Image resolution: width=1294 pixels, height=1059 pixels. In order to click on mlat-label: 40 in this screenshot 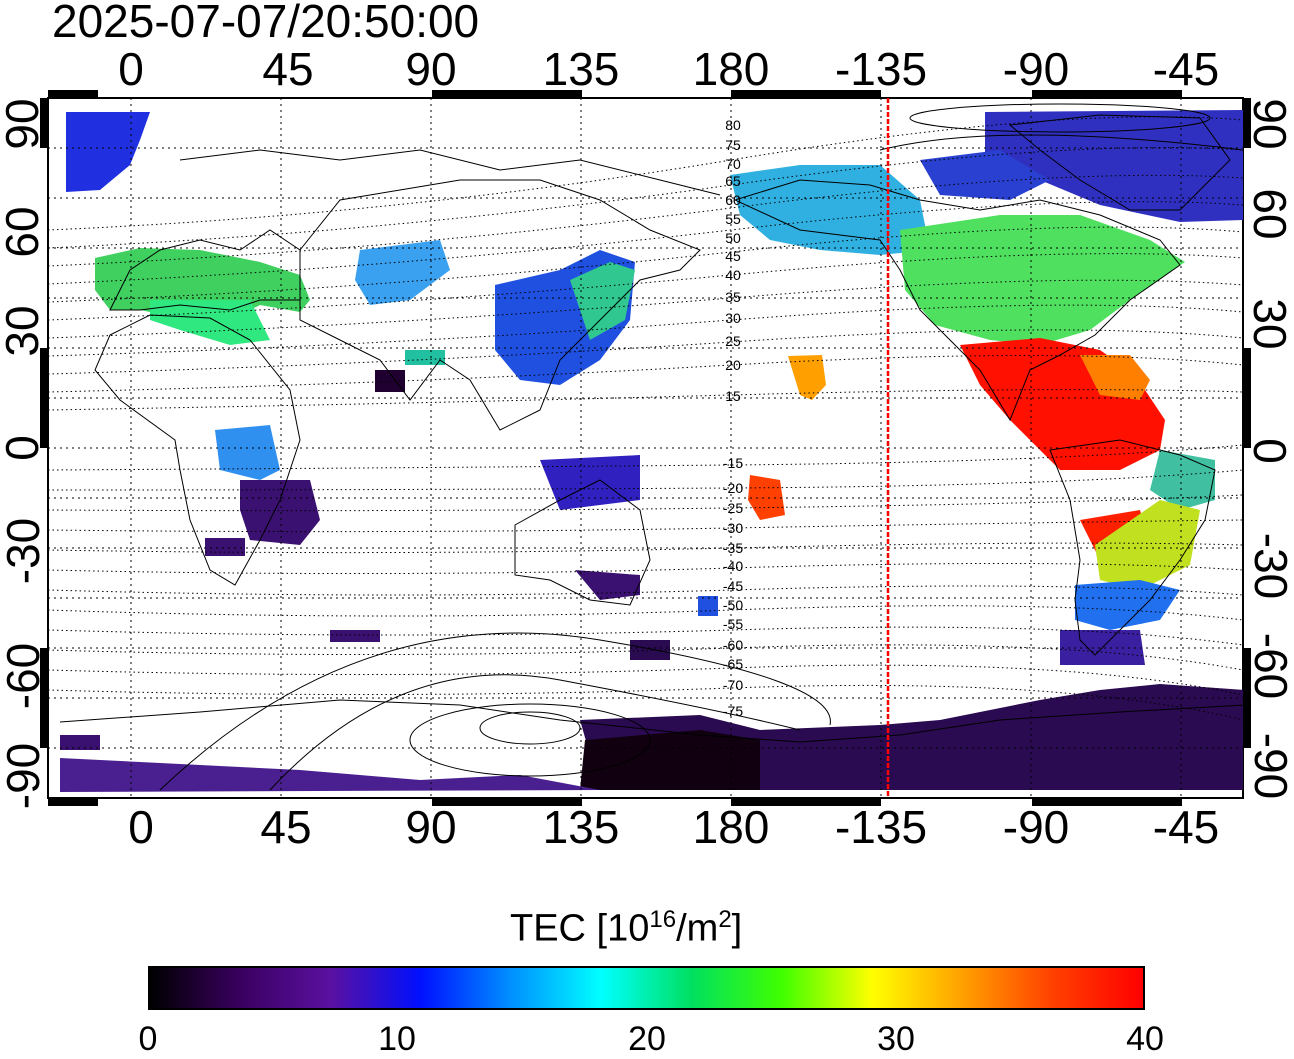, I will do `click(733, 275)`.